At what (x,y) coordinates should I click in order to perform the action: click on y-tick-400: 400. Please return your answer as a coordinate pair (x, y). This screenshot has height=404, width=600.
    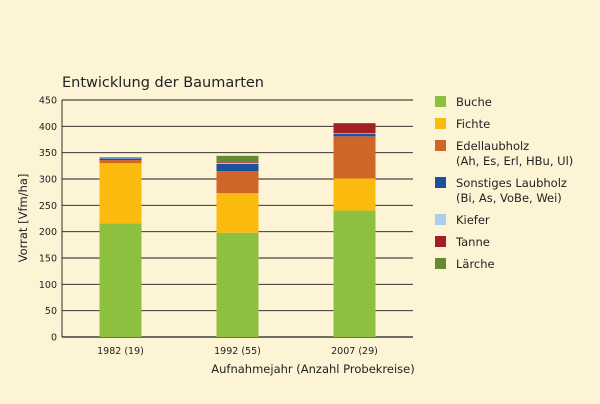
    Looking at the image, I should click on (48, 127).